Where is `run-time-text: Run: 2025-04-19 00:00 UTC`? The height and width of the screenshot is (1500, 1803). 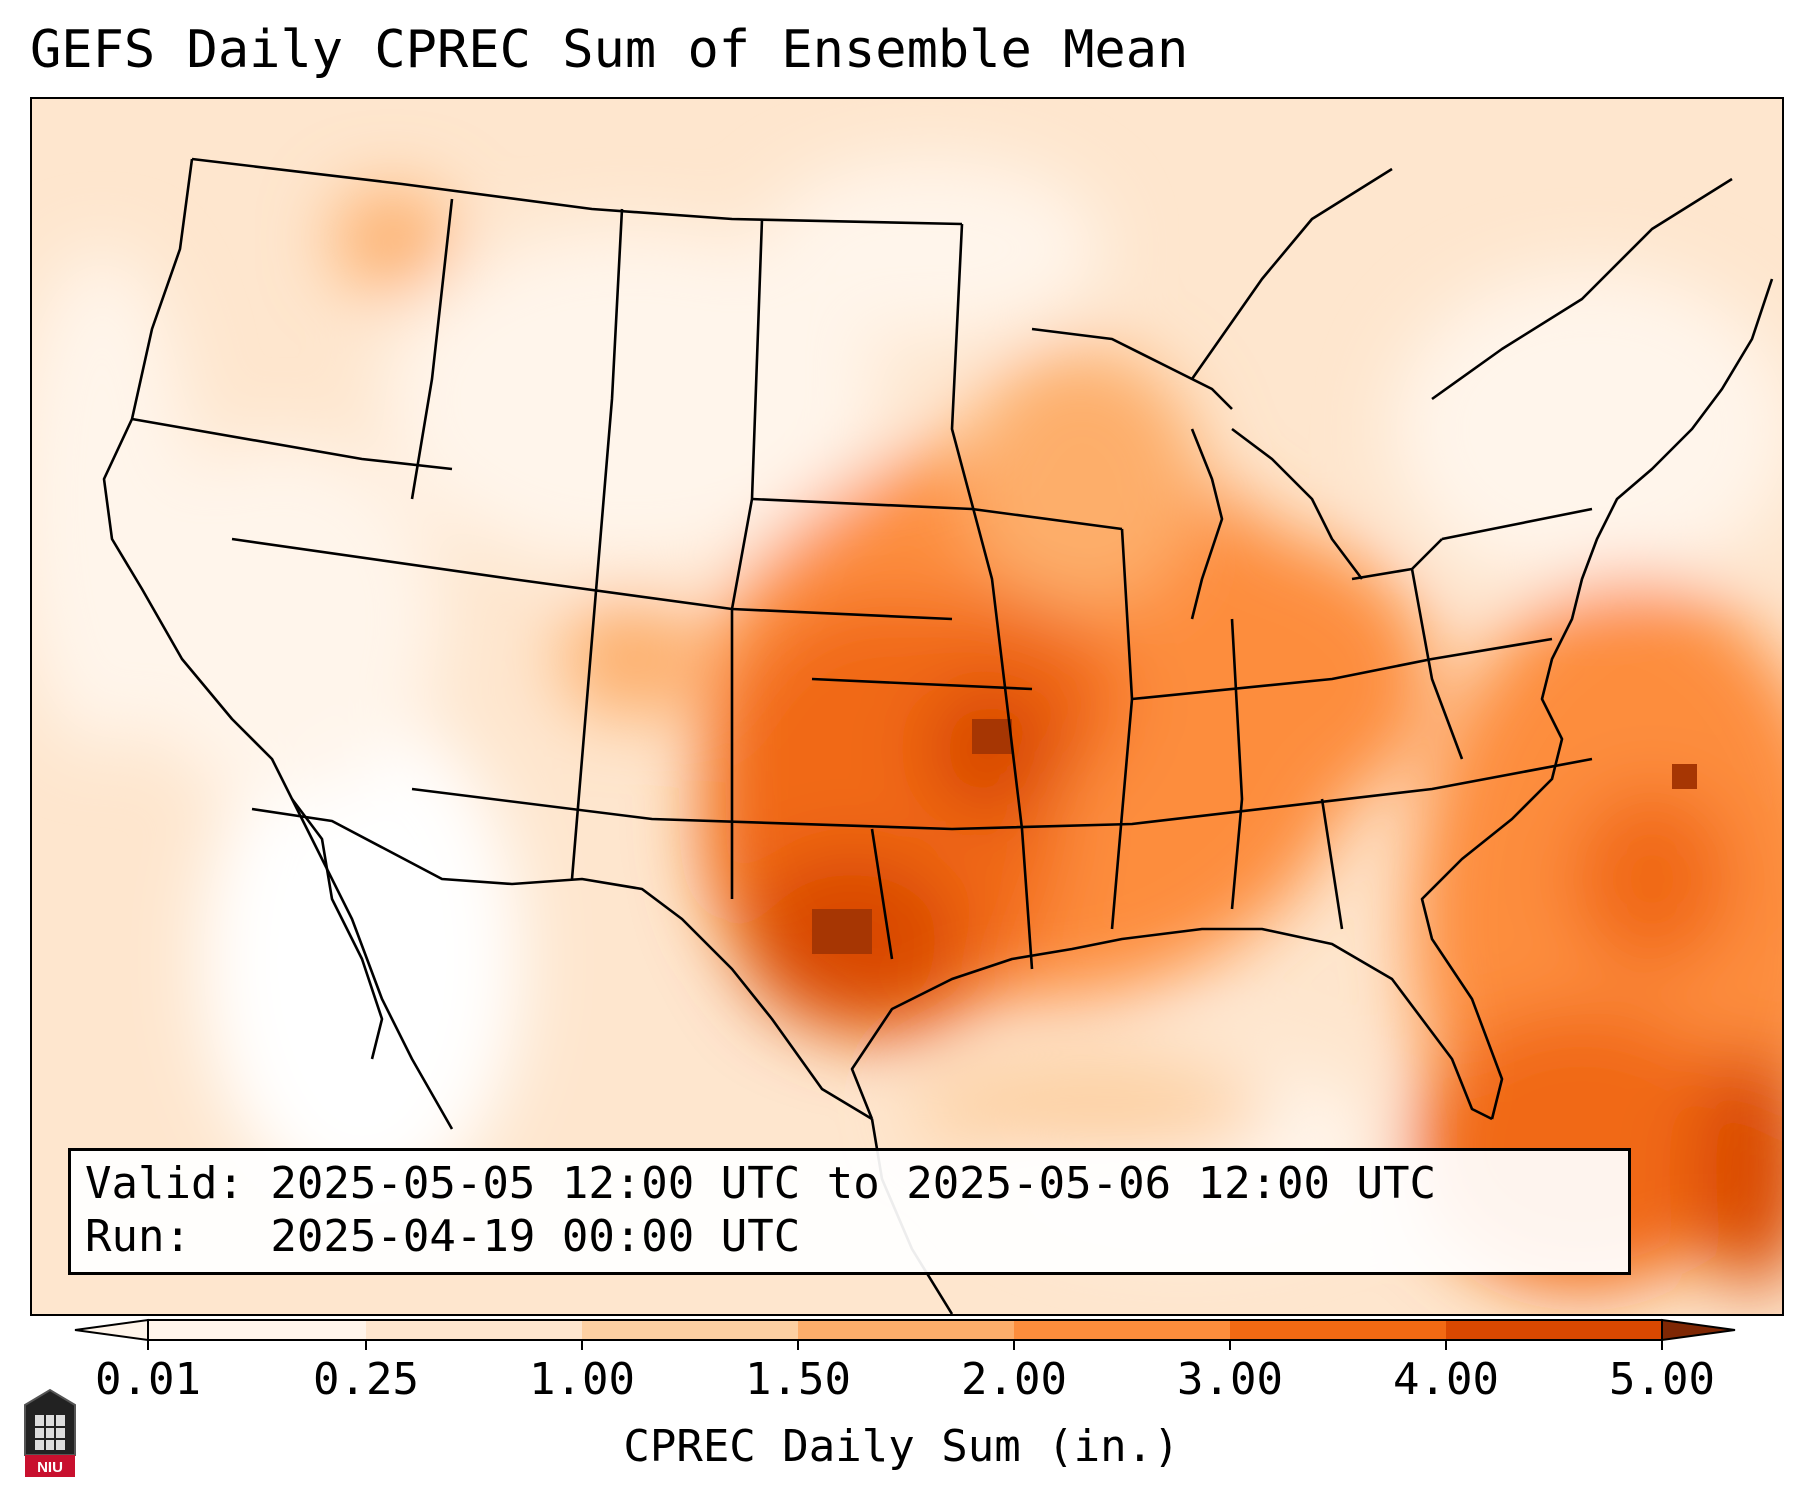 run-time-text: Run: 2025-04-19 00:00 UTC is located at coordinates (443, 1236).